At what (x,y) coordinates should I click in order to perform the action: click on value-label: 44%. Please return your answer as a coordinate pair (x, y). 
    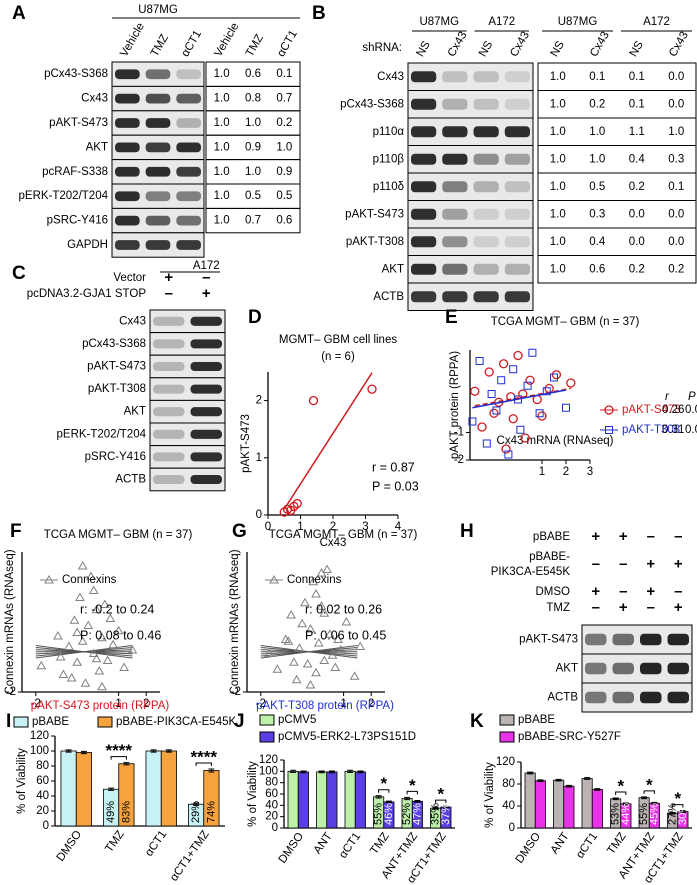
    Looking at the image, I should click on (626, 814).